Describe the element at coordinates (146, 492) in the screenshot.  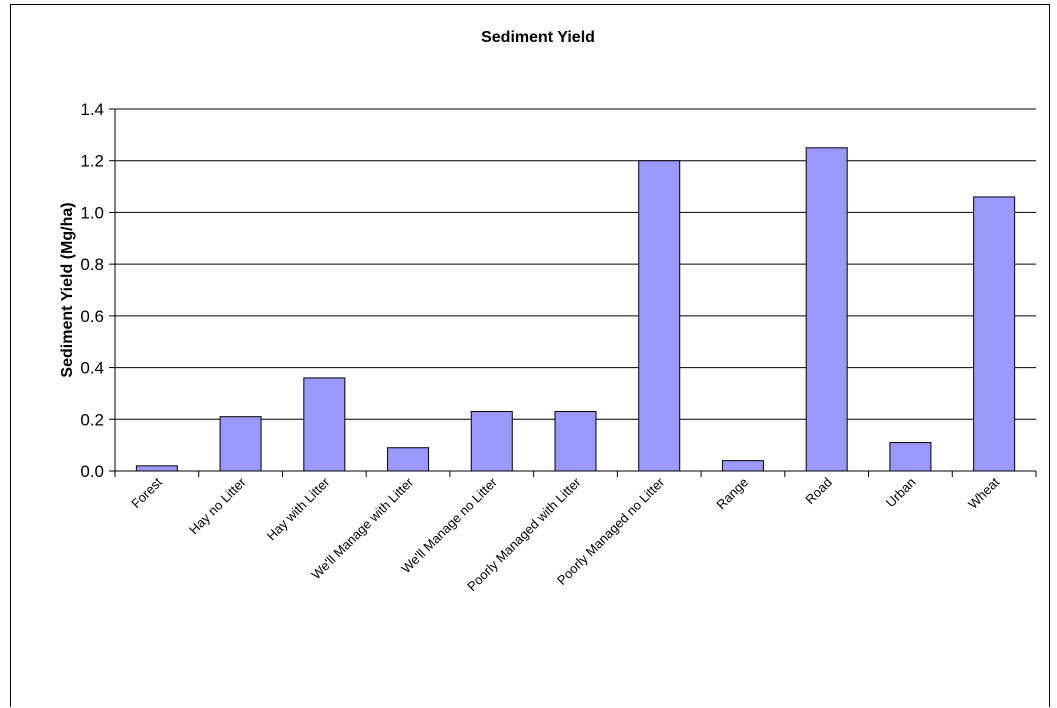
I see `x-tick-label: Forest` at that location.